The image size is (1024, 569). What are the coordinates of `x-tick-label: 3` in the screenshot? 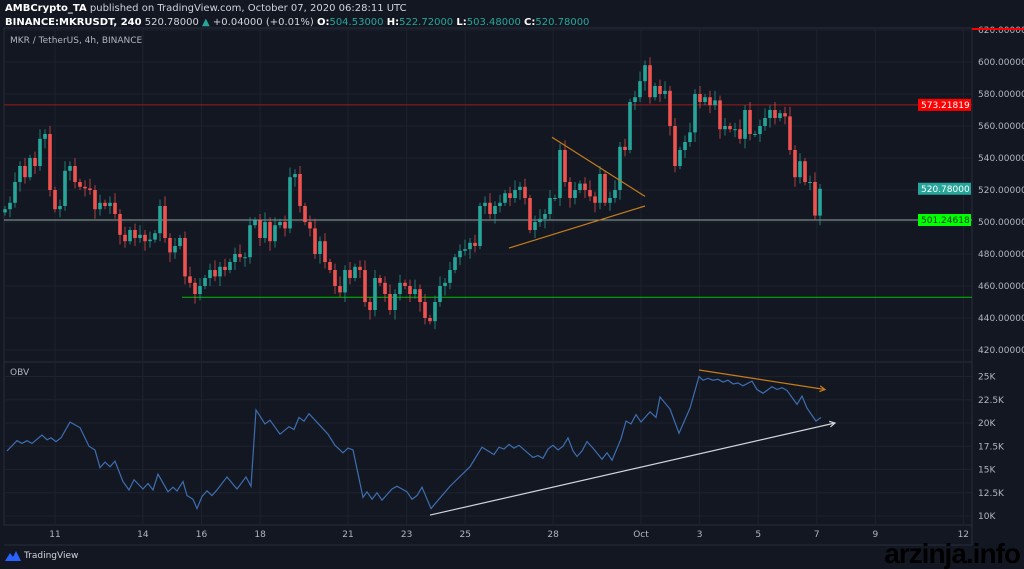 It's located at (700, 535).